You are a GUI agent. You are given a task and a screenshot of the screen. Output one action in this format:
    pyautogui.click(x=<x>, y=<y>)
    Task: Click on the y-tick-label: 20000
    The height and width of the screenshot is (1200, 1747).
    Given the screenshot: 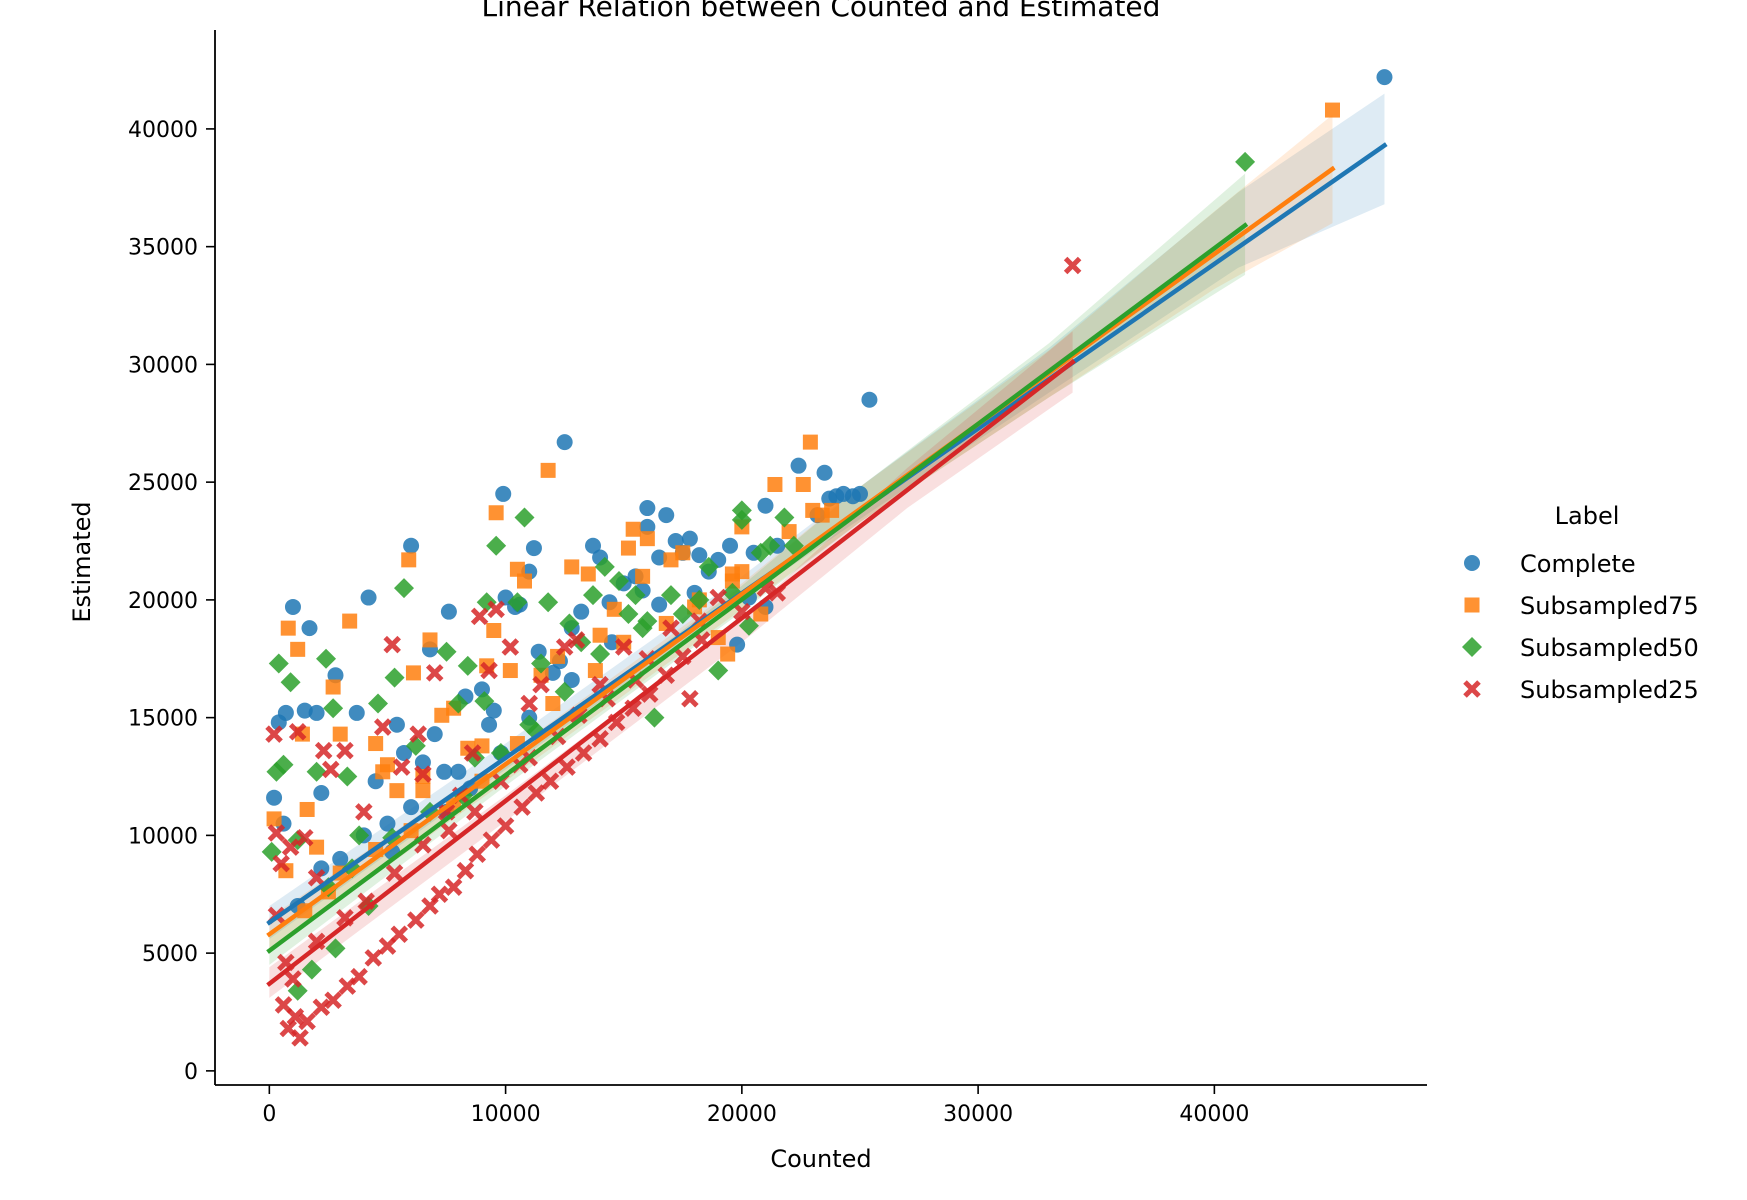 What is the action you would take?
    pyautogui.click(x=163, y=601)
    